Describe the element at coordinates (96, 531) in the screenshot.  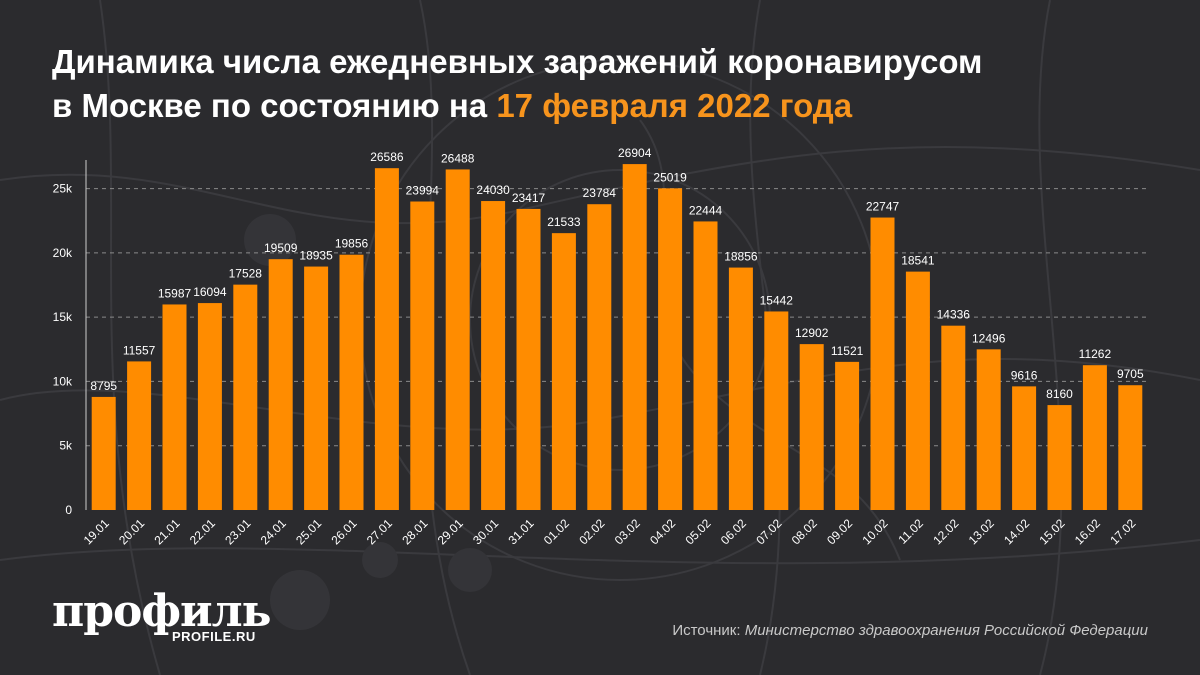
I see `x-tick-label: 19.01` at that location.